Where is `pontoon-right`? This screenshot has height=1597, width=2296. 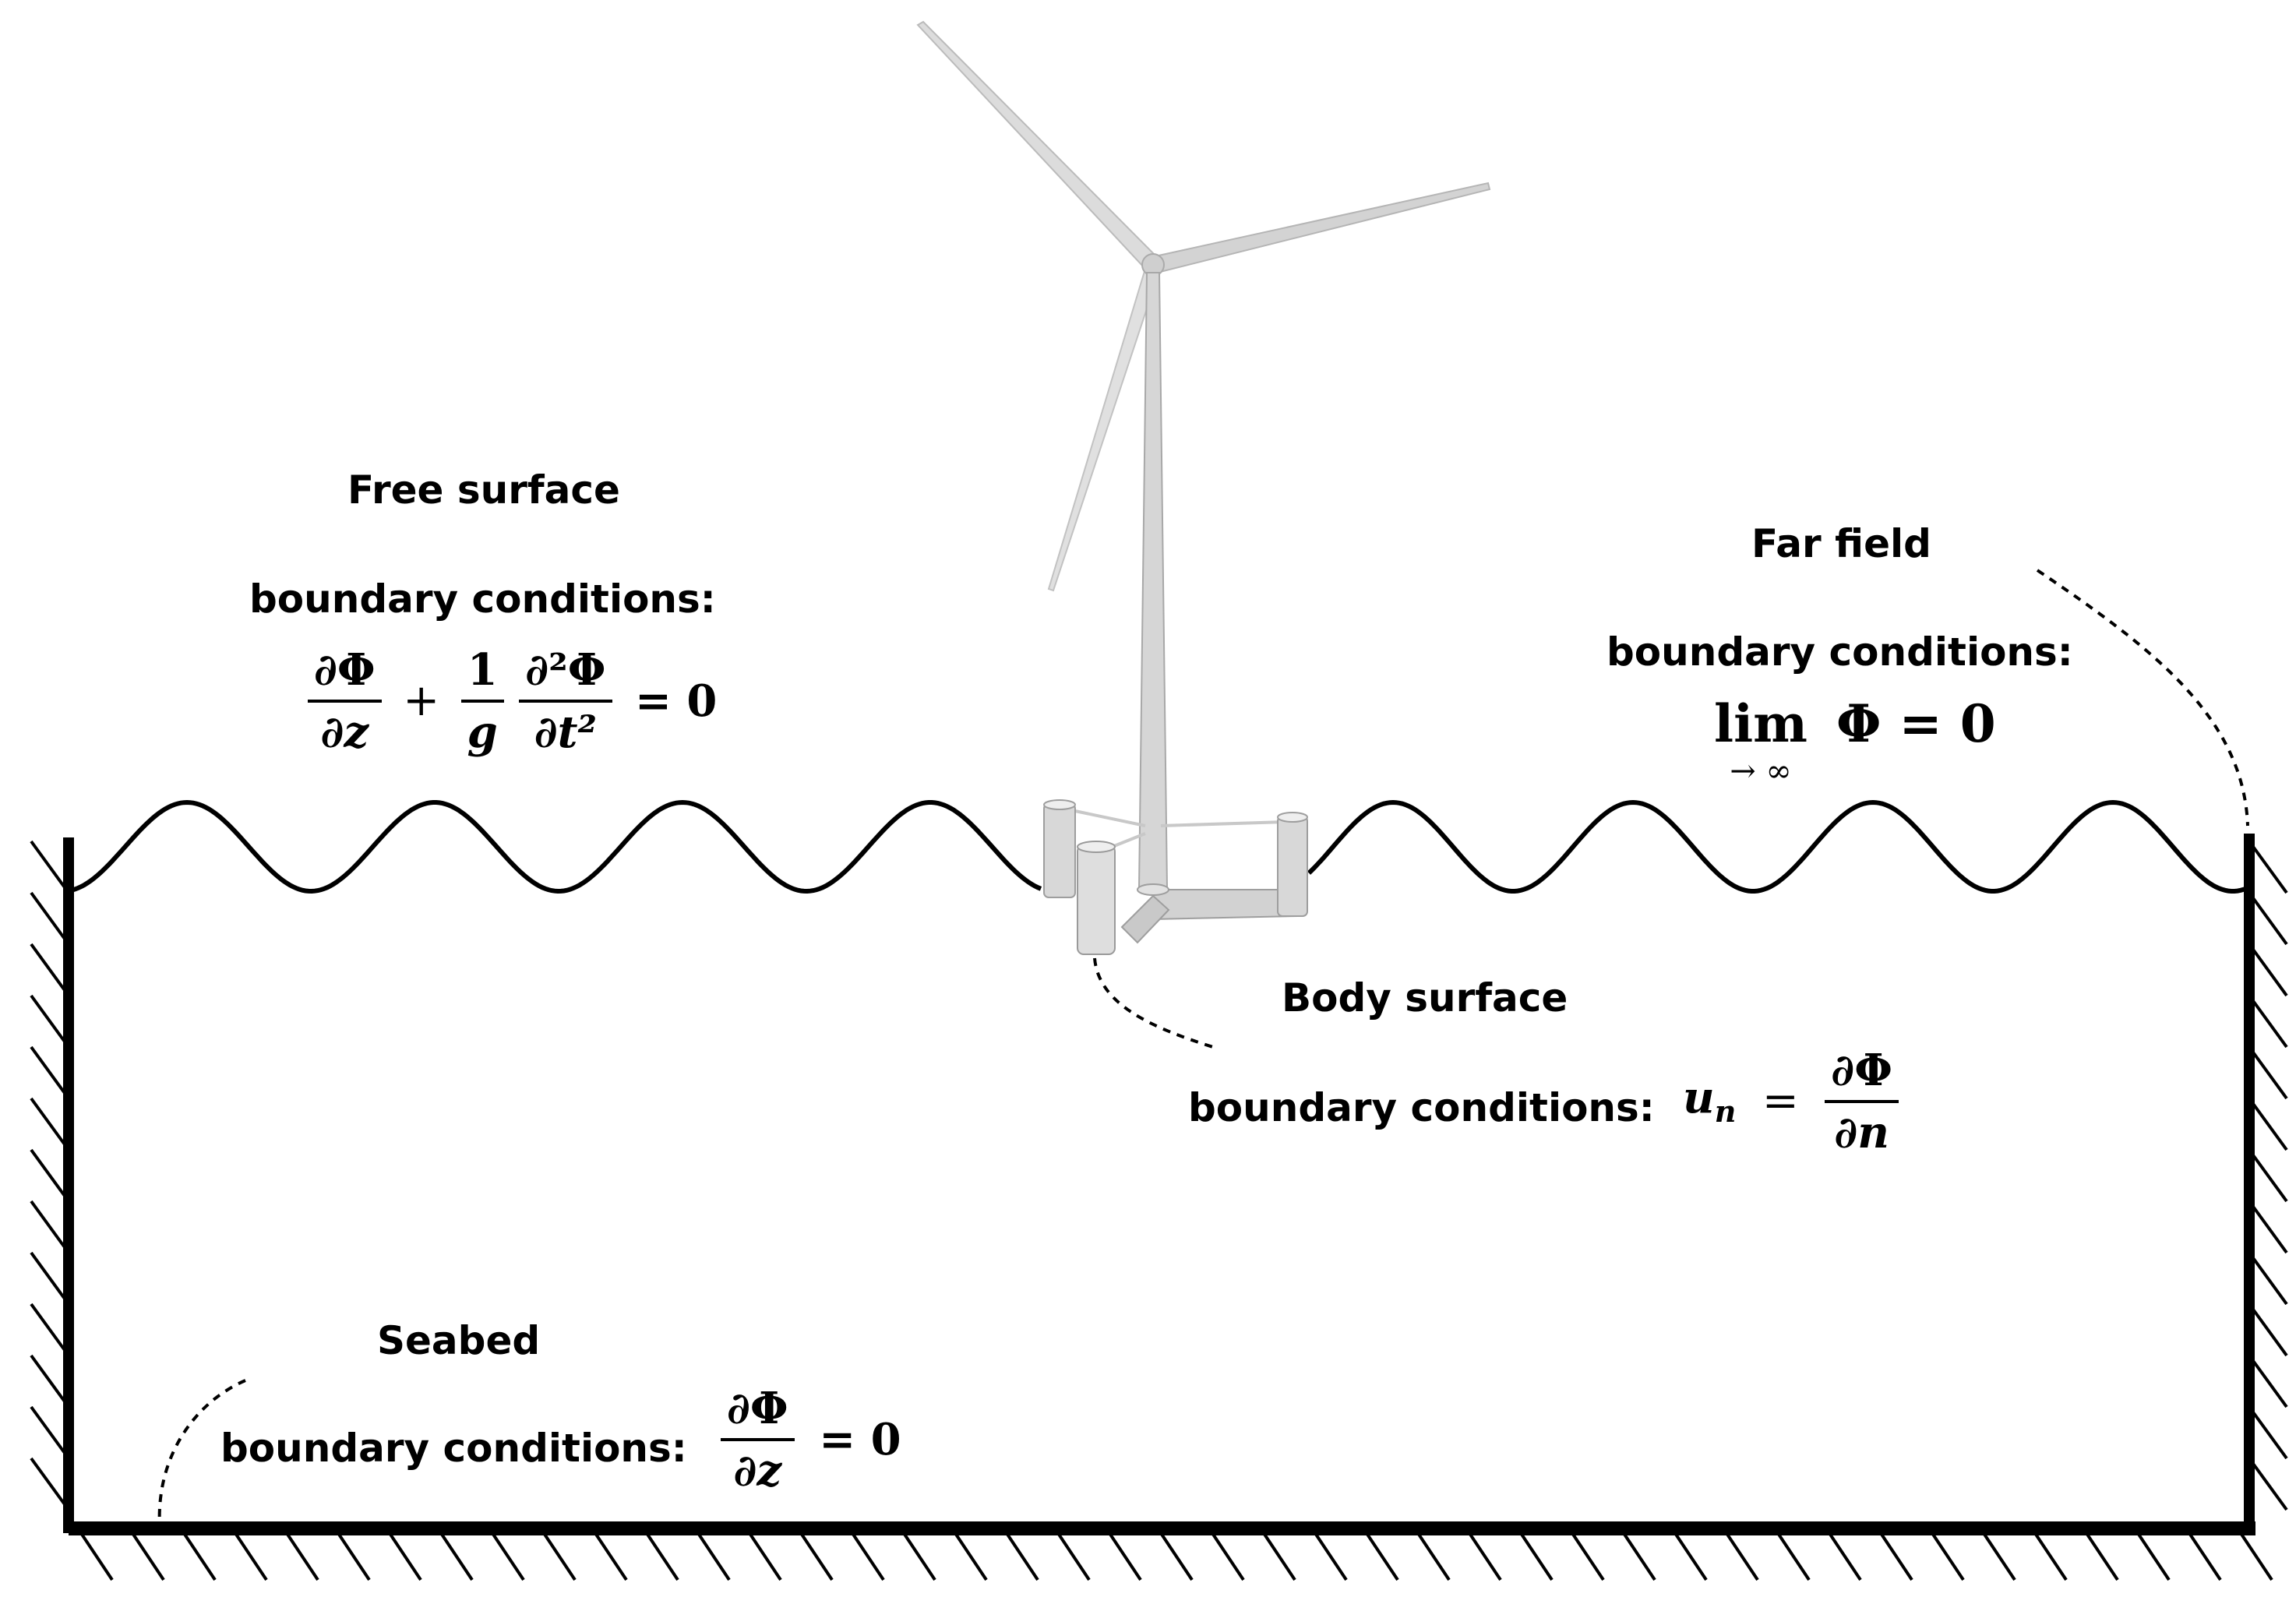
pontoon-right is located at coordinates (1225, 905).